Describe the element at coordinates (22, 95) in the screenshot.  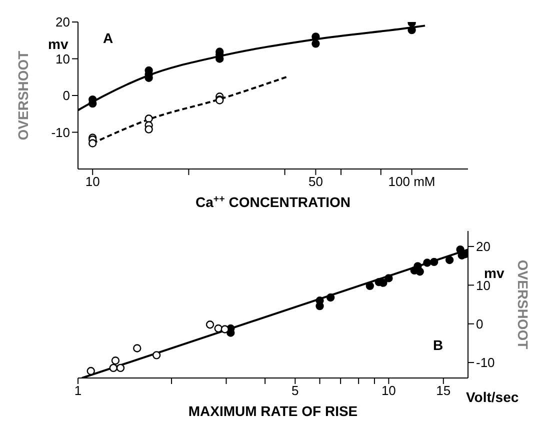
I see `y-axis-title: OVERSHOOT` at that location.